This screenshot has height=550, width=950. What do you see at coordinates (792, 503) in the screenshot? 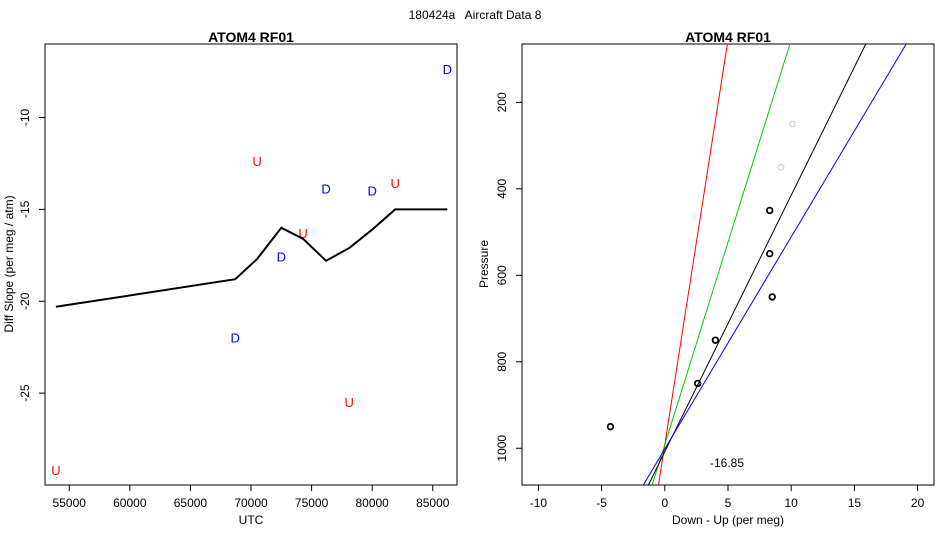
I see `right-x-tick-label: 10` at bounding box center [792, 503].